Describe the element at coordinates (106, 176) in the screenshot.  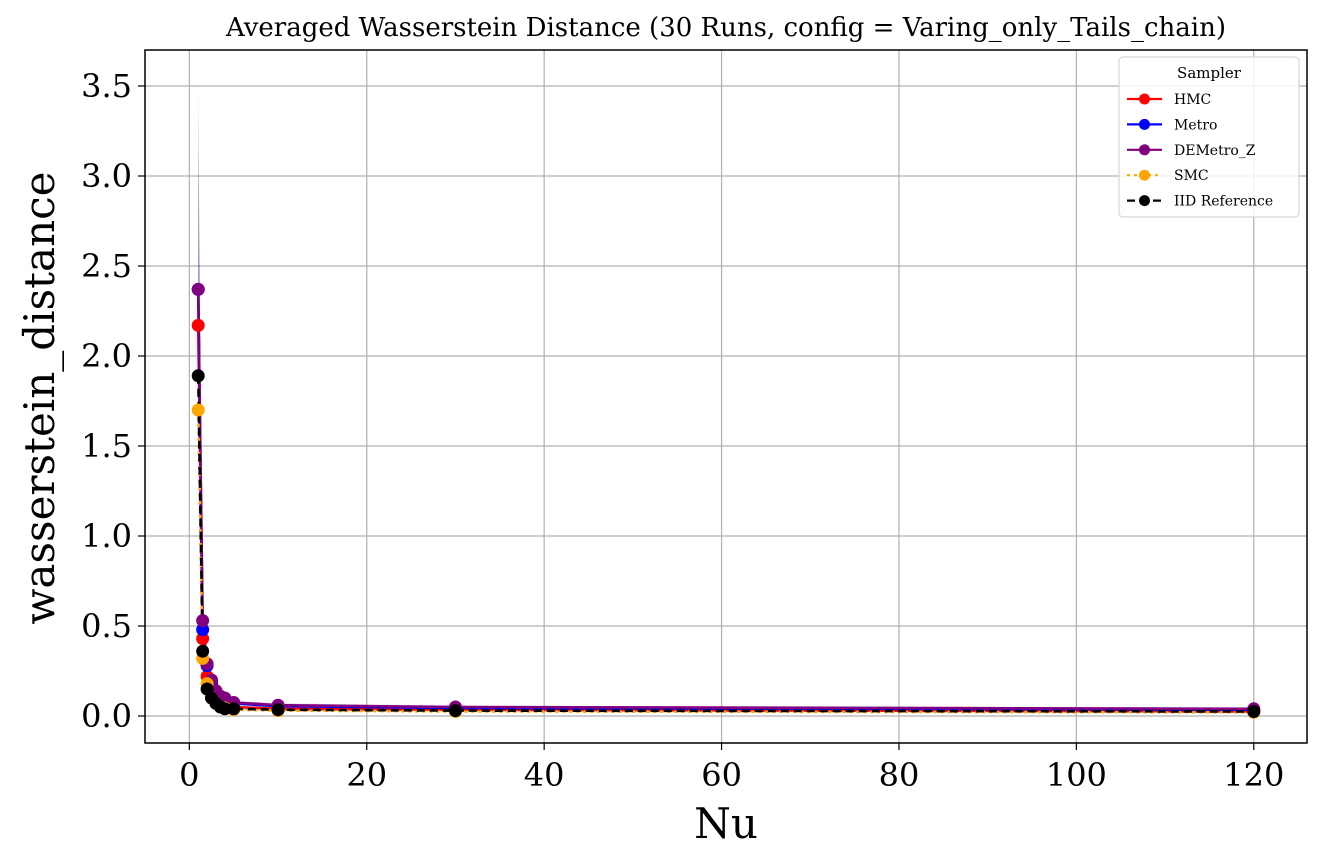
I see `y-tick-label: 3.0` at that location.